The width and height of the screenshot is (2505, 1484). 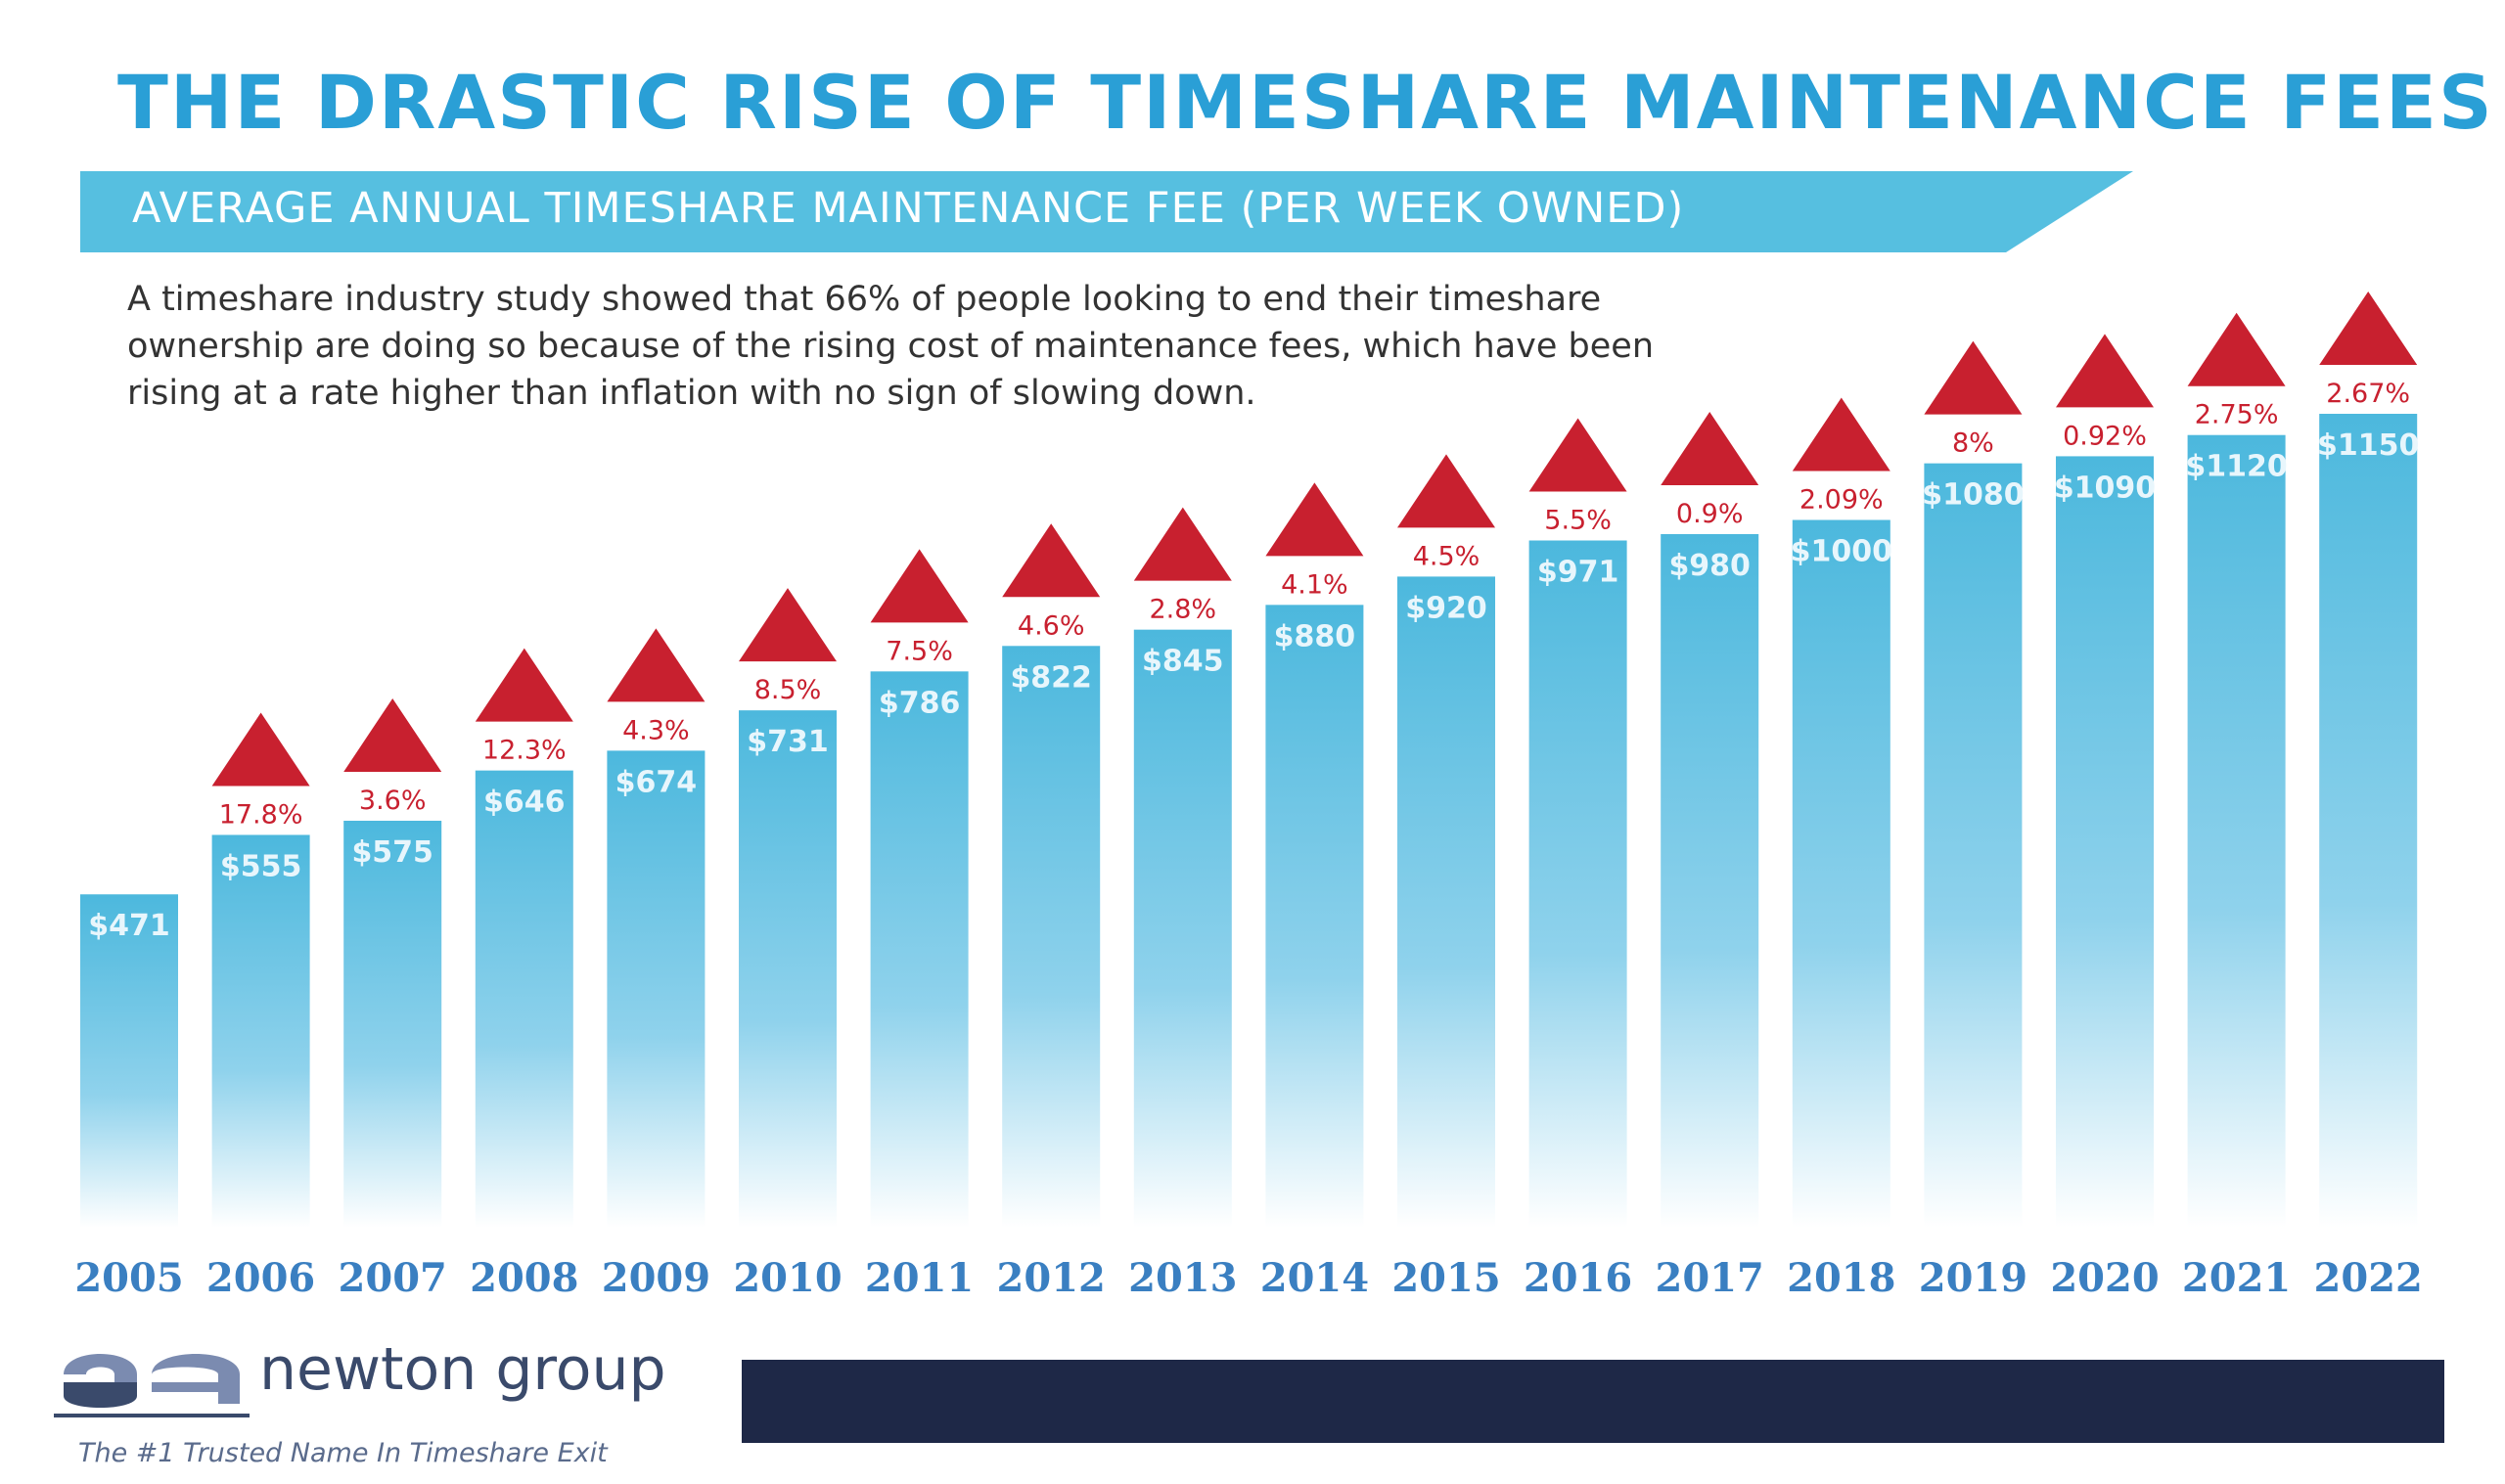 I want to click on pct-change-label-2007: 3.6%, so click(x=393, y=801).